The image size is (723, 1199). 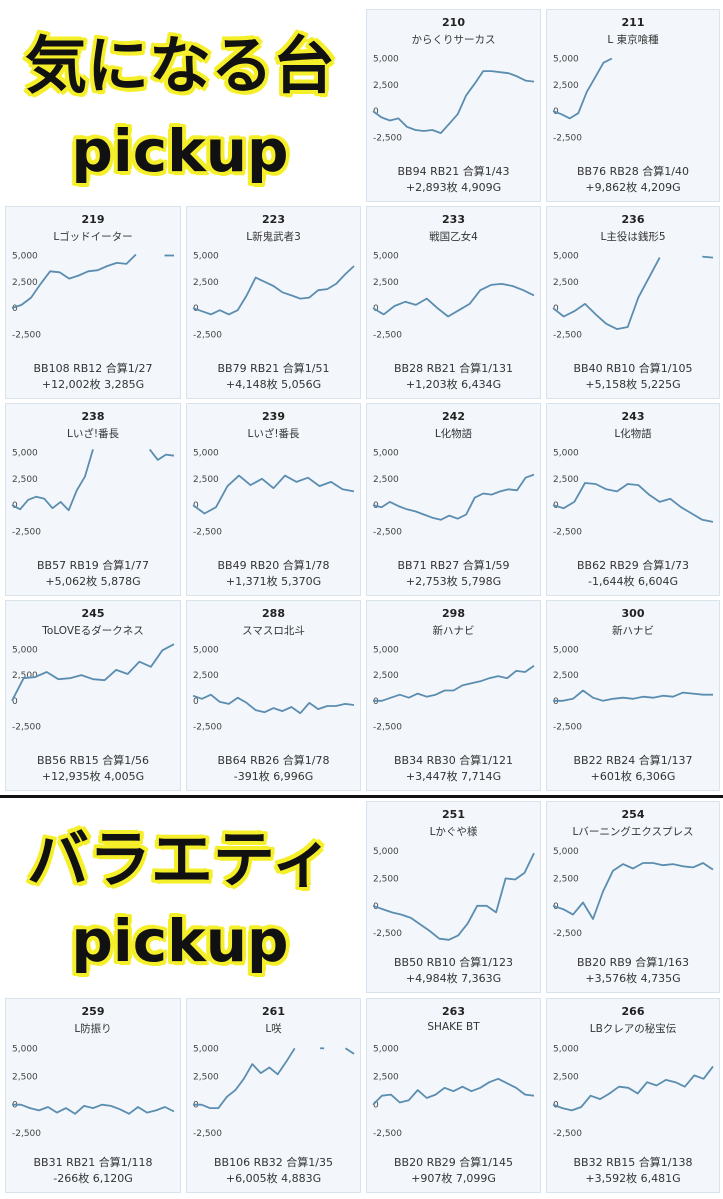 I want to click on section-divider, so click(x=361, y=796).